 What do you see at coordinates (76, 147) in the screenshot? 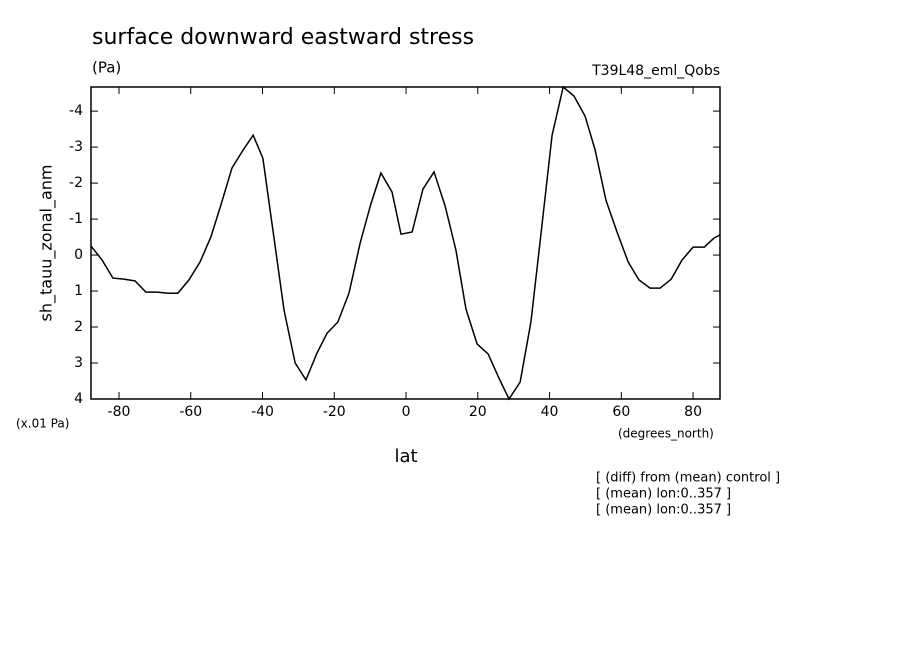
I see `y-tick-label: -3` at bounding box center [76, 147].